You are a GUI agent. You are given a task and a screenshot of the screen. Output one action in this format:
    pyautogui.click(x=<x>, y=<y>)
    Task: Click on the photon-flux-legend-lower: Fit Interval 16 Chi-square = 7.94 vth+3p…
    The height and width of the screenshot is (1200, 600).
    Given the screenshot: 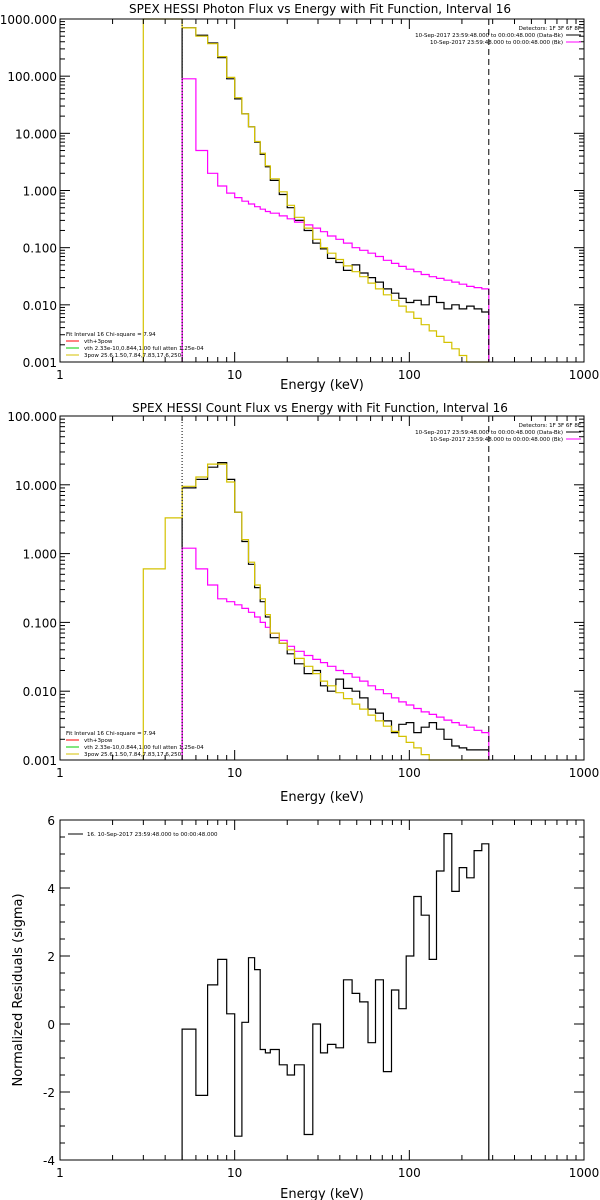 What is the action you would take?
    pyautogui.click(x=135, y=345)
    